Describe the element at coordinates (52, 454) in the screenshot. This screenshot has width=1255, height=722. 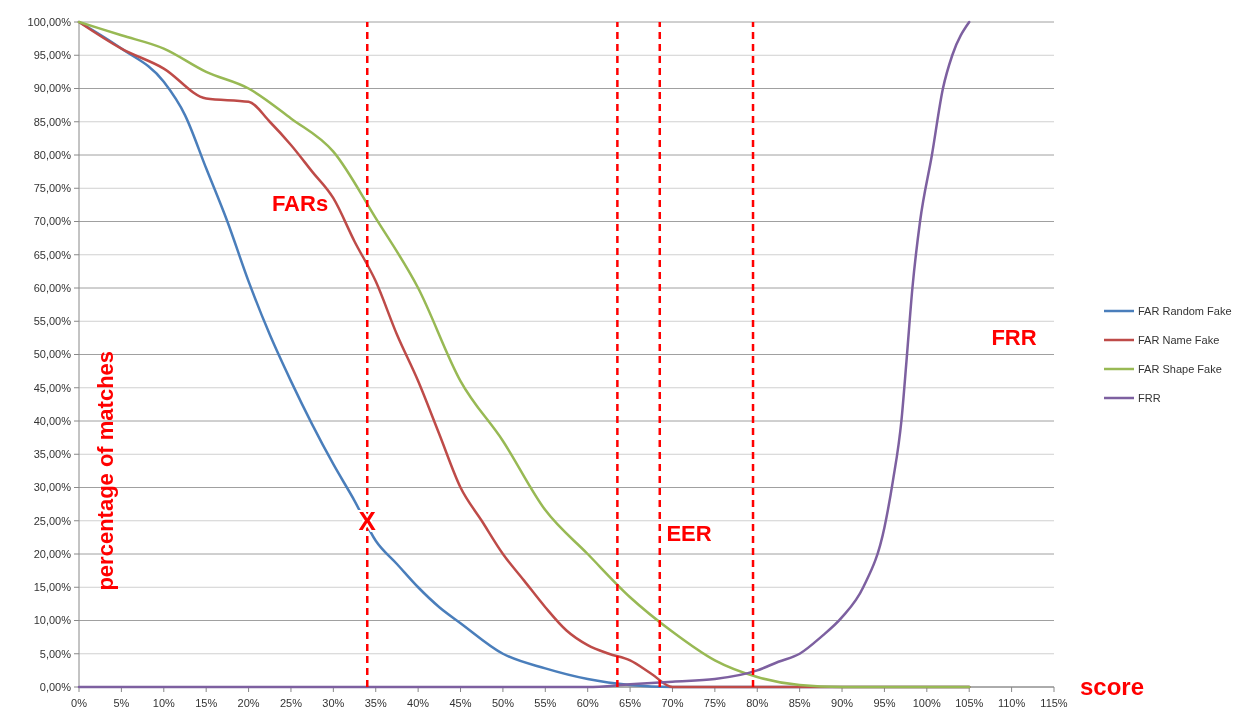
I see `y-tick-label: 35,00%` at that location.